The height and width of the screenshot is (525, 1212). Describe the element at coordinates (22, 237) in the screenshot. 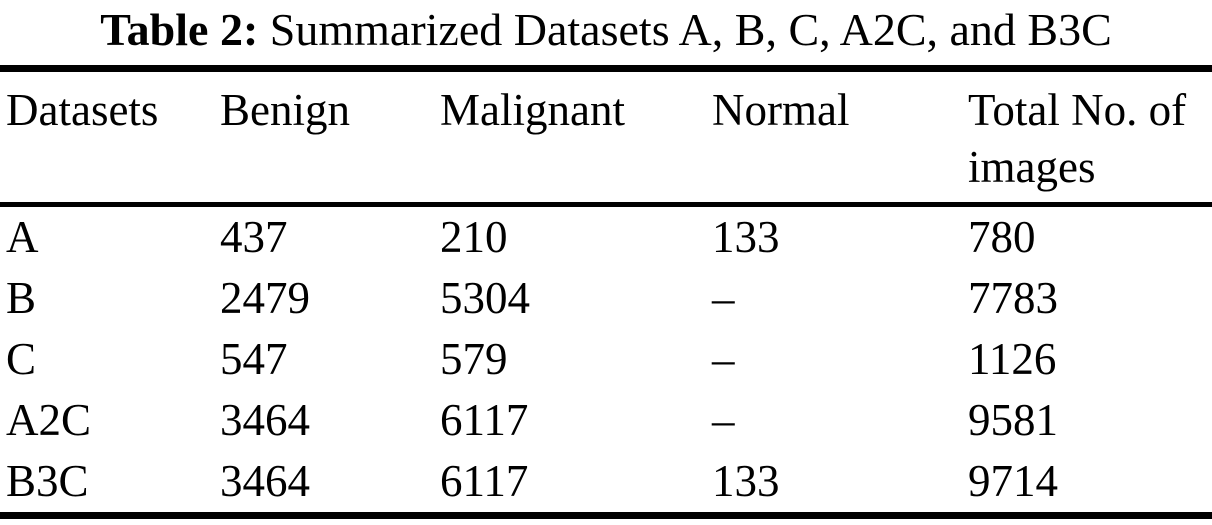

I see `cell-dataset: A` at that location.